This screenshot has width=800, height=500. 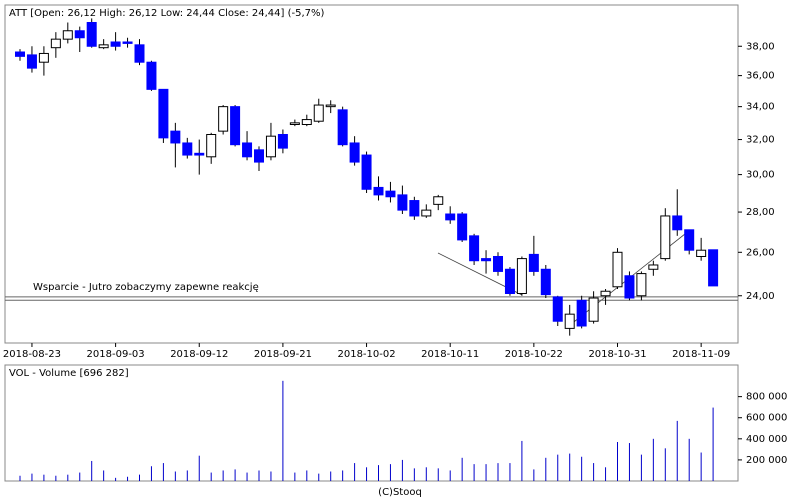 What do you see at coordinates (32, 354) in the screenshot?
I see `x-tick-label: 2018-08-23` at bounding box center [32, 354].